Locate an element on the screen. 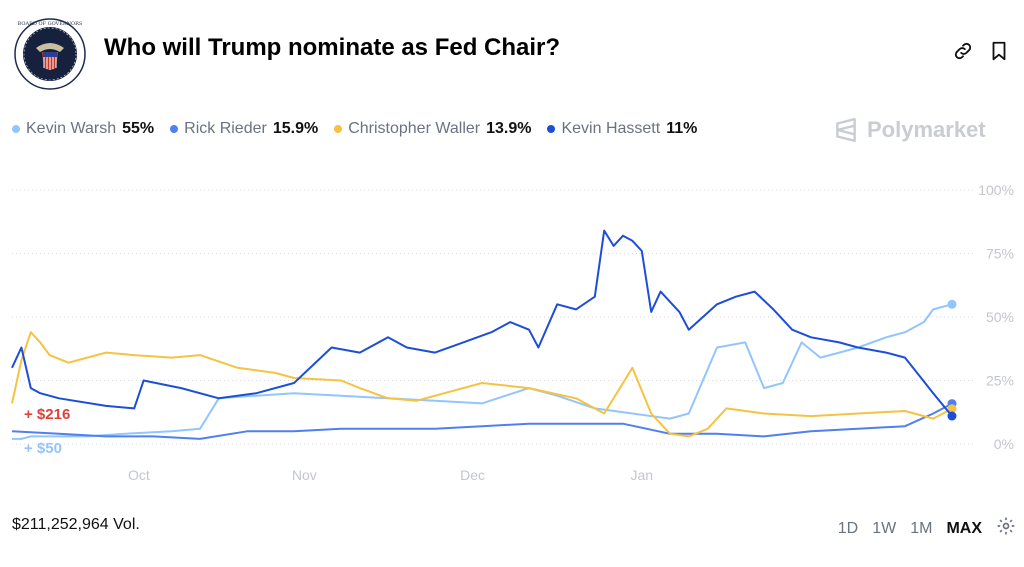  y-tick-label: 100% is located at coordinates (996, 190).